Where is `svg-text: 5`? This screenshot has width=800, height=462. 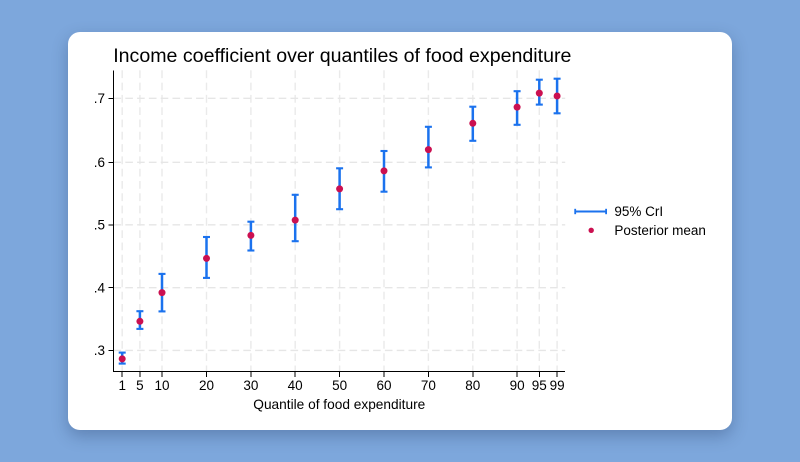 svg-text: 5 is located at coordinates (140, 385).